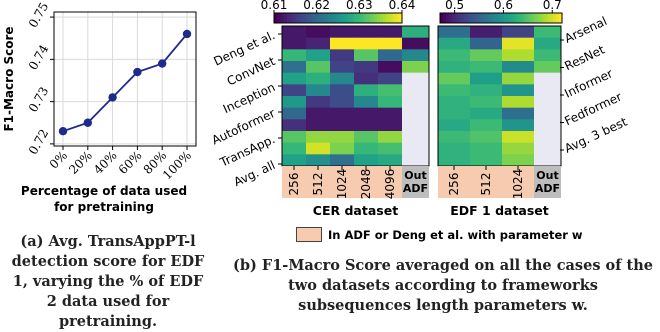  I want to click on edf-out-band, so click(547, 182).